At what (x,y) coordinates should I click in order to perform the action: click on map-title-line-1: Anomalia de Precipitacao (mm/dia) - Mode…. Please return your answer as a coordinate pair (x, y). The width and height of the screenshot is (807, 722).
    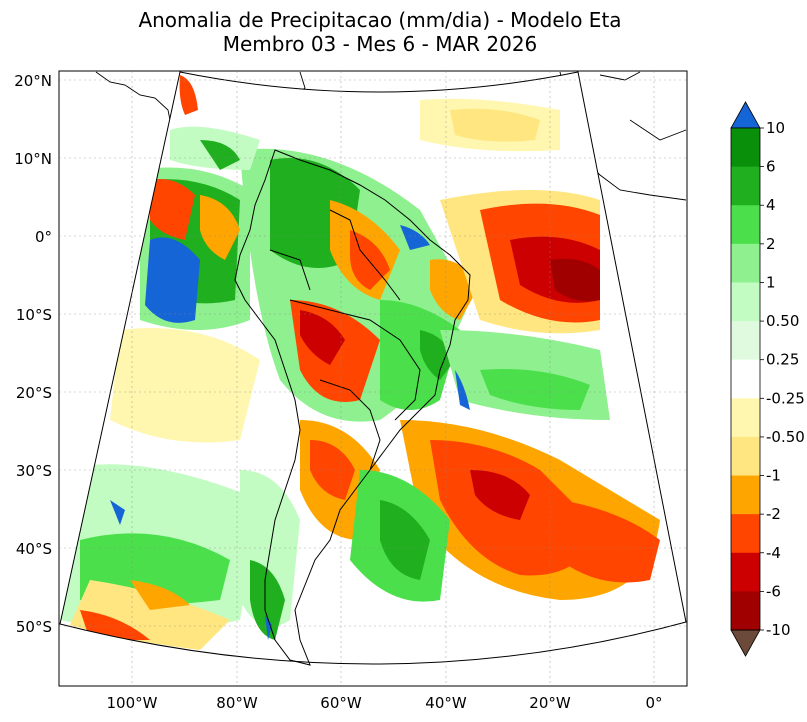
    Looking at the image, I should click on (380, 20).